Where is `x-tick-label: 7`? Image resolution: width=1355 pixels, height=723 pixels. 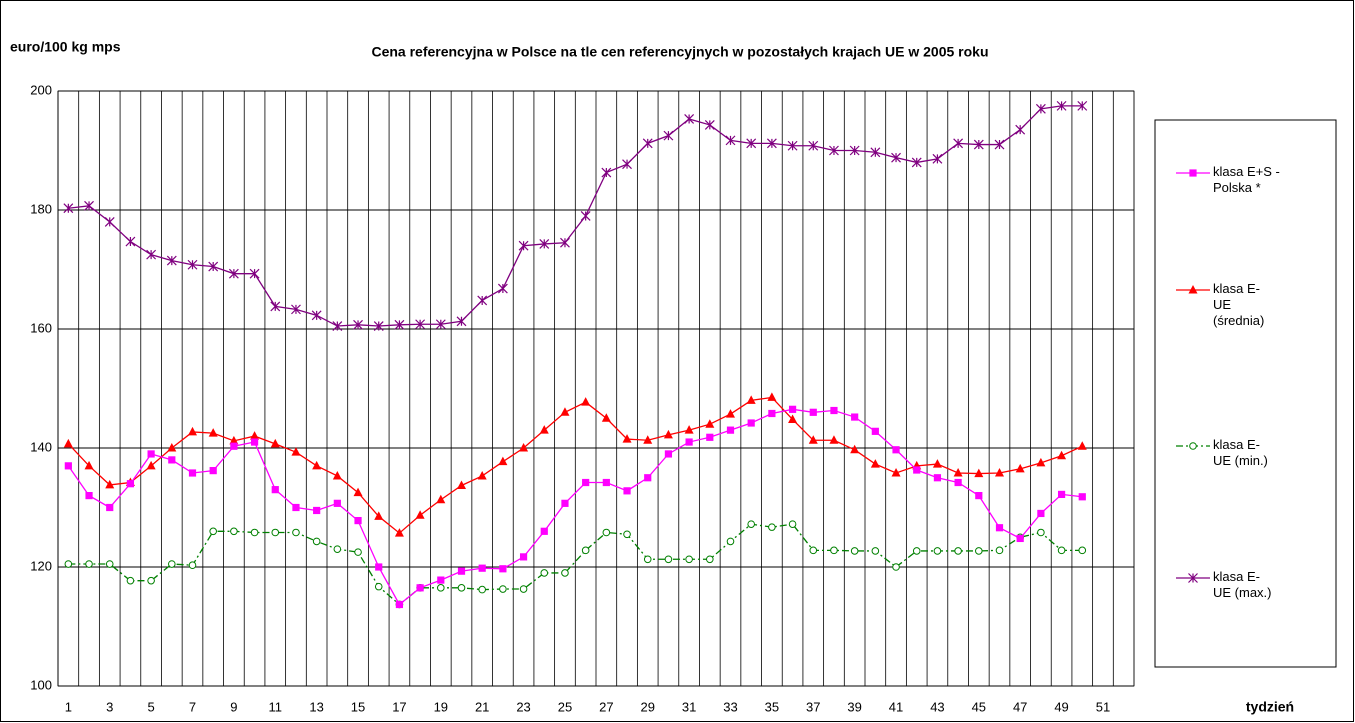 x-tick-label: 7 is located at coordinates (192, 706).